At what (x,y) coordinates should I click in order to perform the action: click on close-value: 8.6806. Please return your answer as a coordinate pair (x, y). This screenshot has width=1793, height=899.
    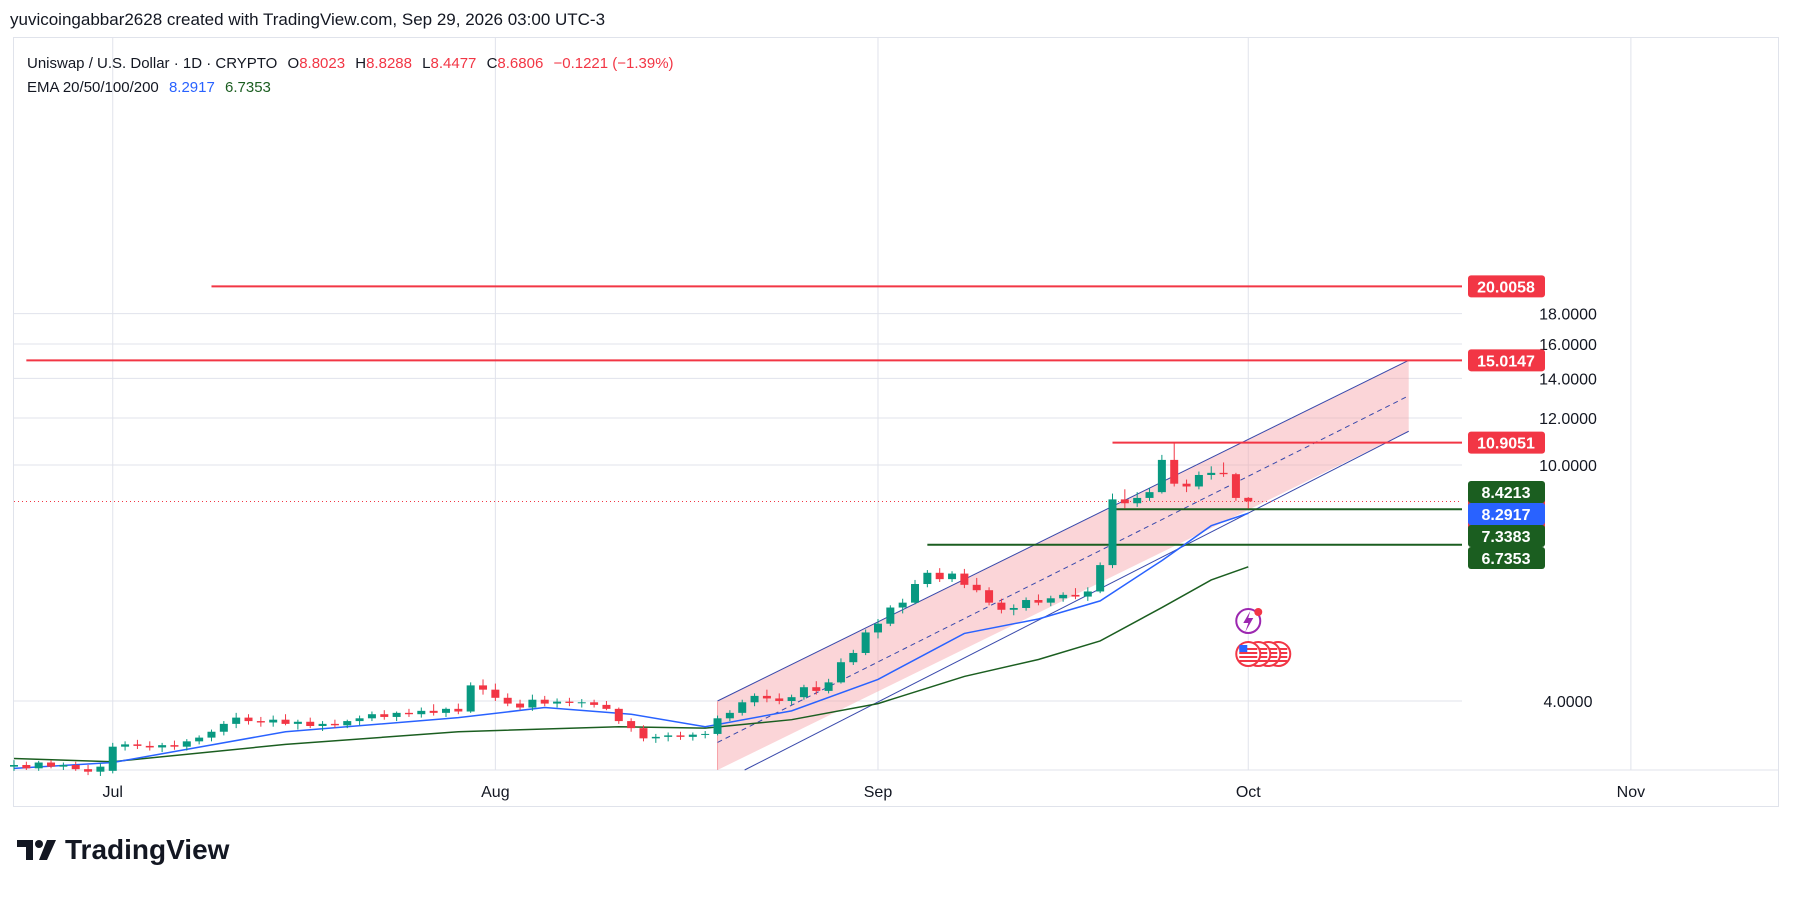
    Looking at the image, I should click on (520, 63).